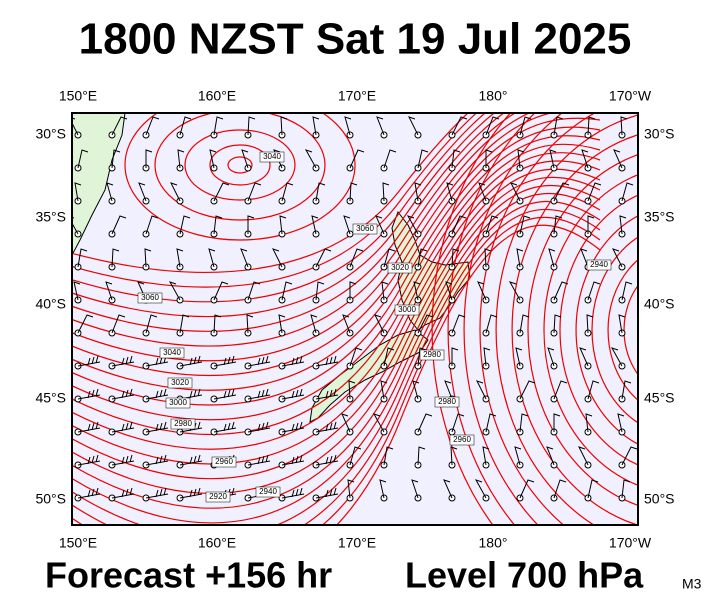 The height and width of the screenshot is (605, 711). I want to click on lon-label: 150°E, so click(78, 96).